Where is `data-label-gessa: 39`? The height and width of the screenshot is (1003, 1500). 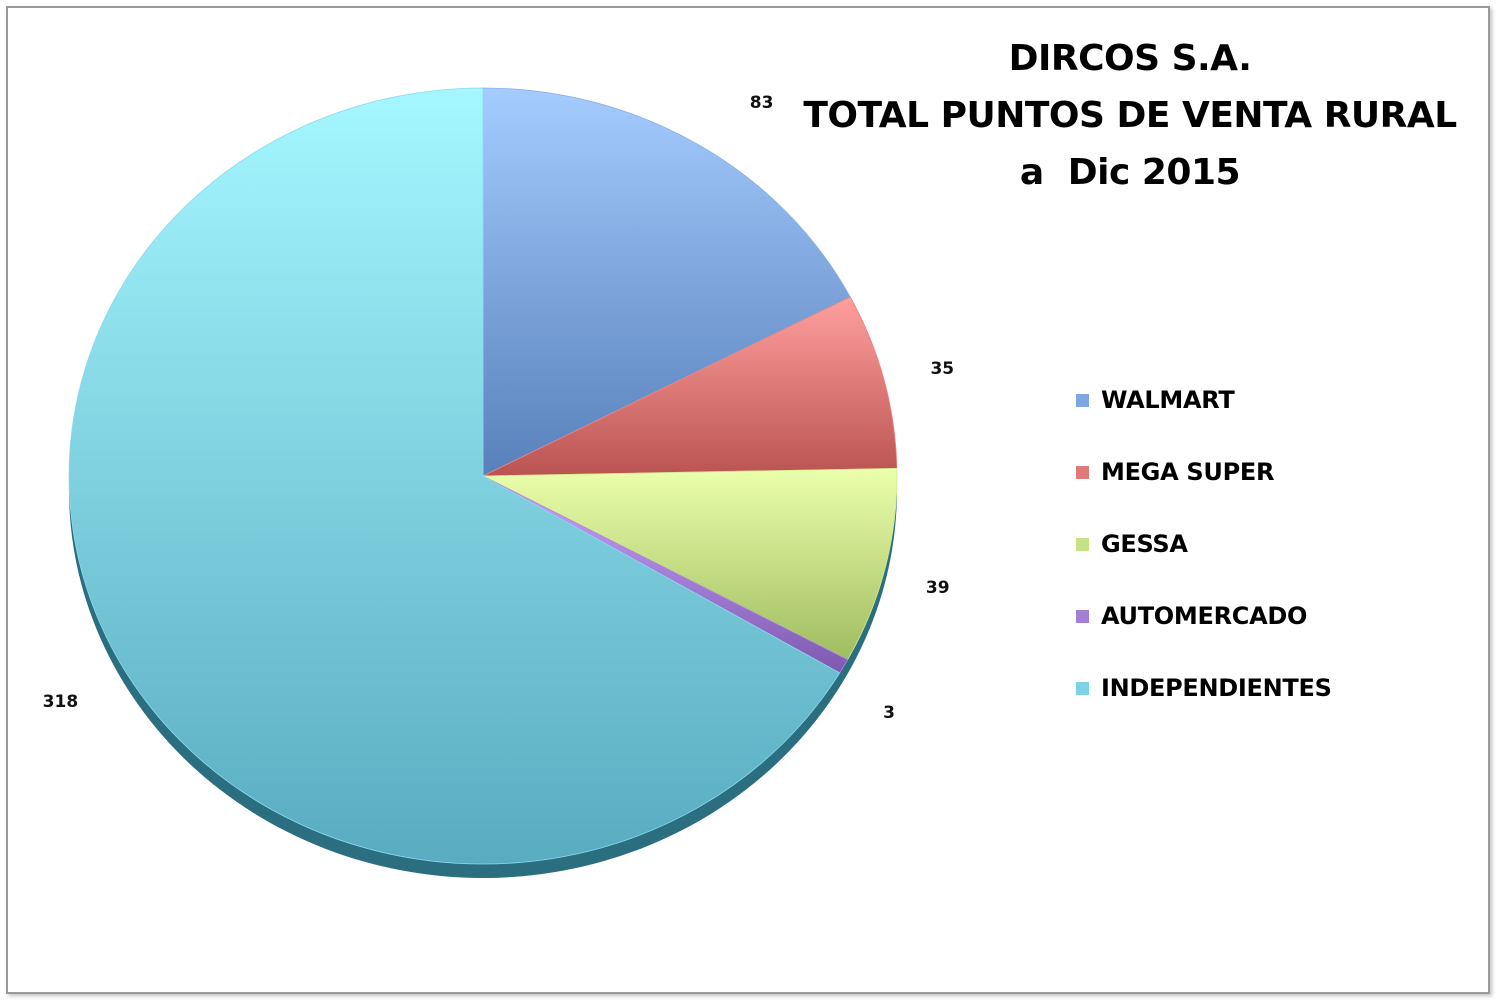 data-label-gessa: 39 is located at coordinates (937, 587).